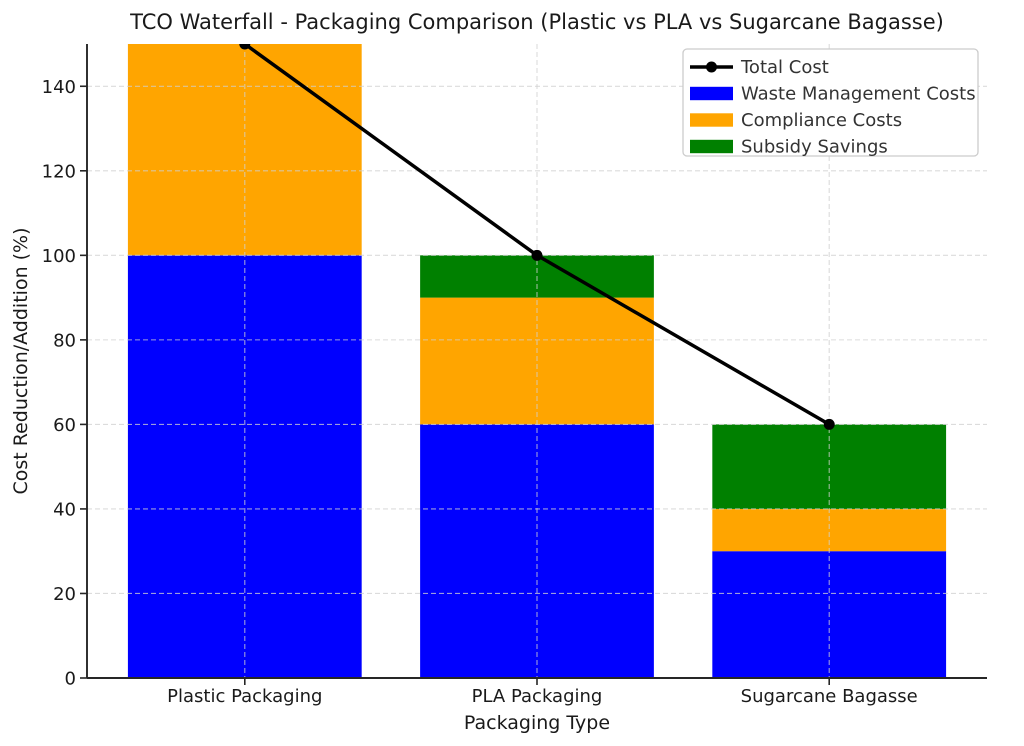 This screenshot has height=746, width=1024. What do you see at coordinates (21, 360) in the screenshot?
I see `y-axis-label: Cost Reduction/Addition (%)` at bounding box center [21, 360].